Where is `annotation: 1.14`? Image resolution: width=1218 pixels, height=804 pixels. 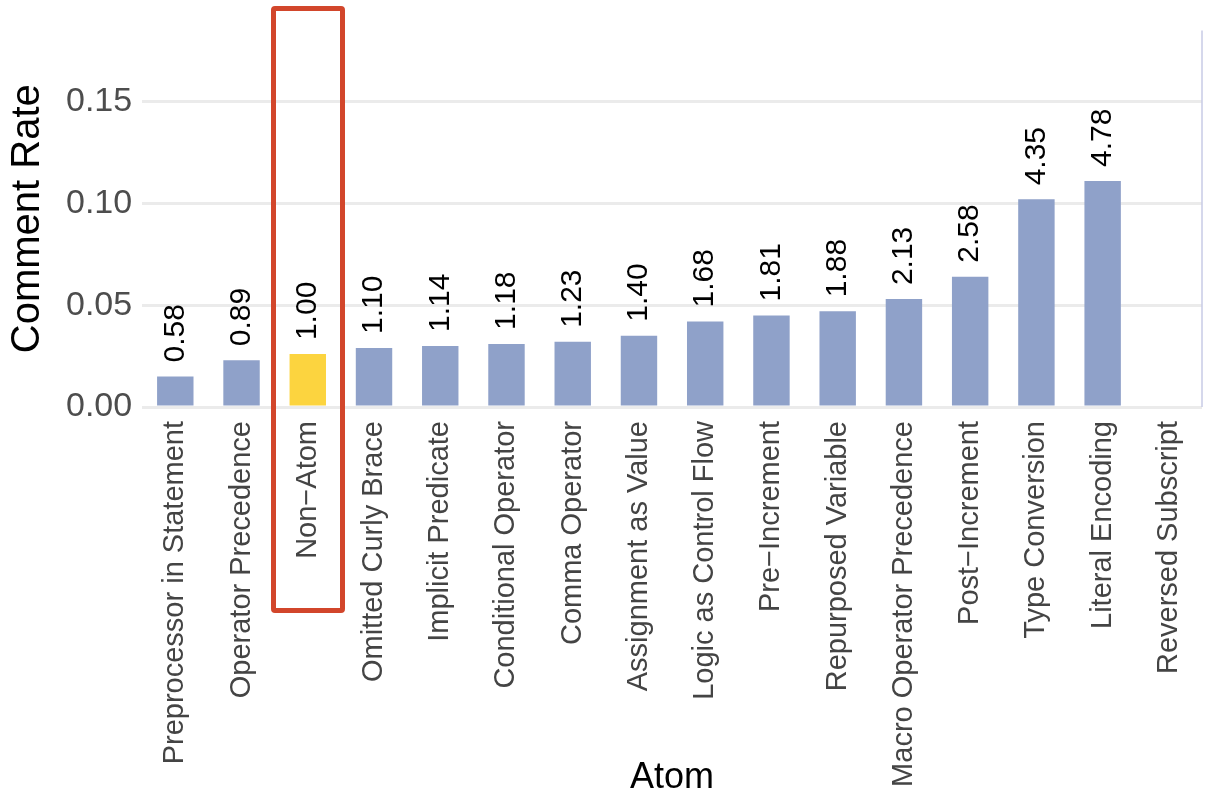
annotation: 1.14 is located at coordinates (438, 302).